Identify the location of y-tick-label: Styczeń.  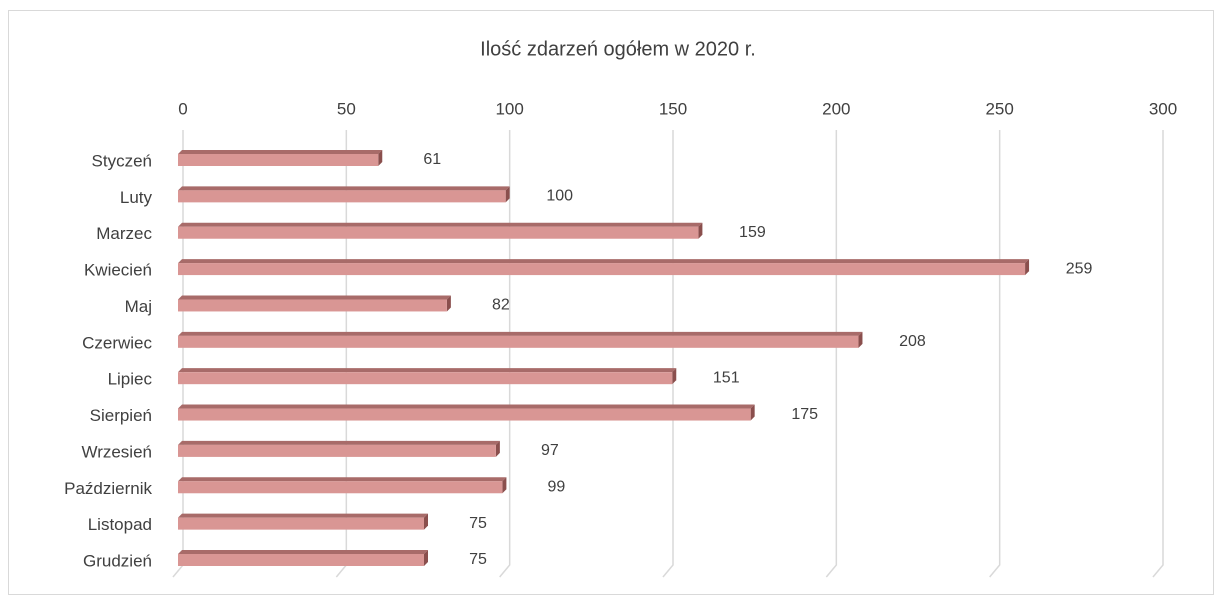
(122, 160).